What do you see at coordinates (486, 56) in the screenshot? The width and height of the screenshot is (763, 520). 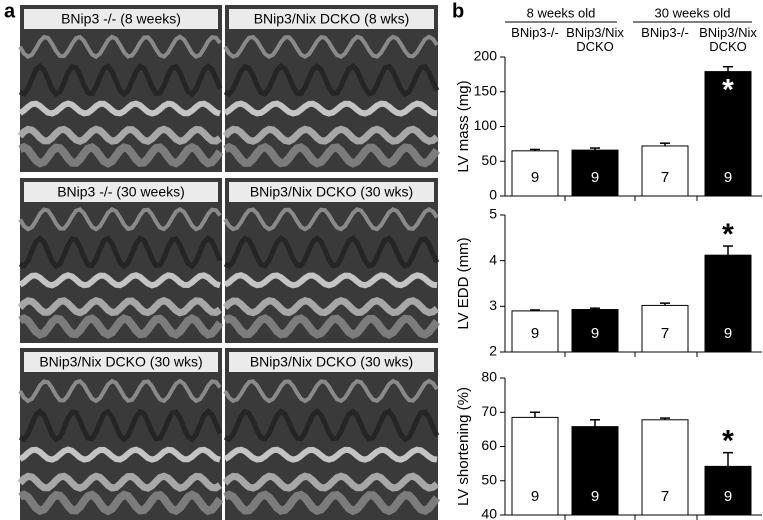 I see `y-tick-label: 200` at bounding box center [486, 56].